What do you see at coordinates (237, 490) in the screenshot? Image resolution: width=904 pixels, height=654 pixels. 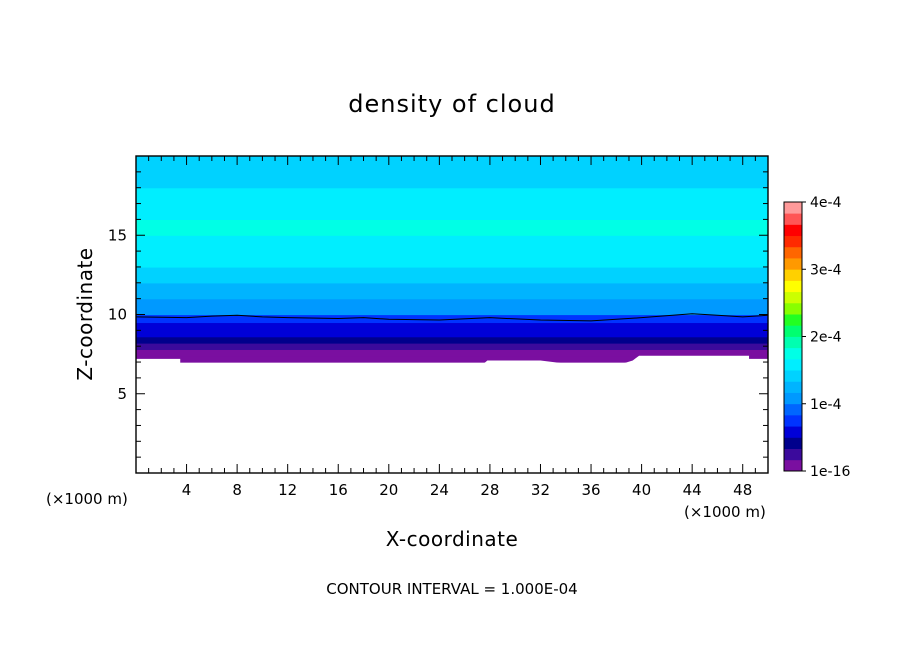 I see `x-tick-label: 8` at bounding box center [237, 490].